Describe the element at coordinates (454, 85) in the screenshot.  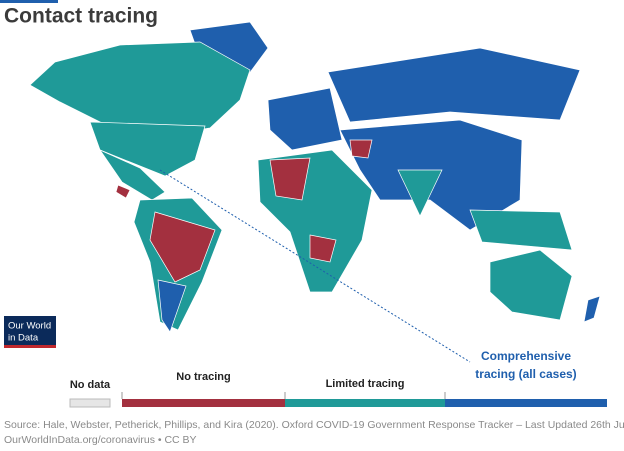
I see `russia` at that location.